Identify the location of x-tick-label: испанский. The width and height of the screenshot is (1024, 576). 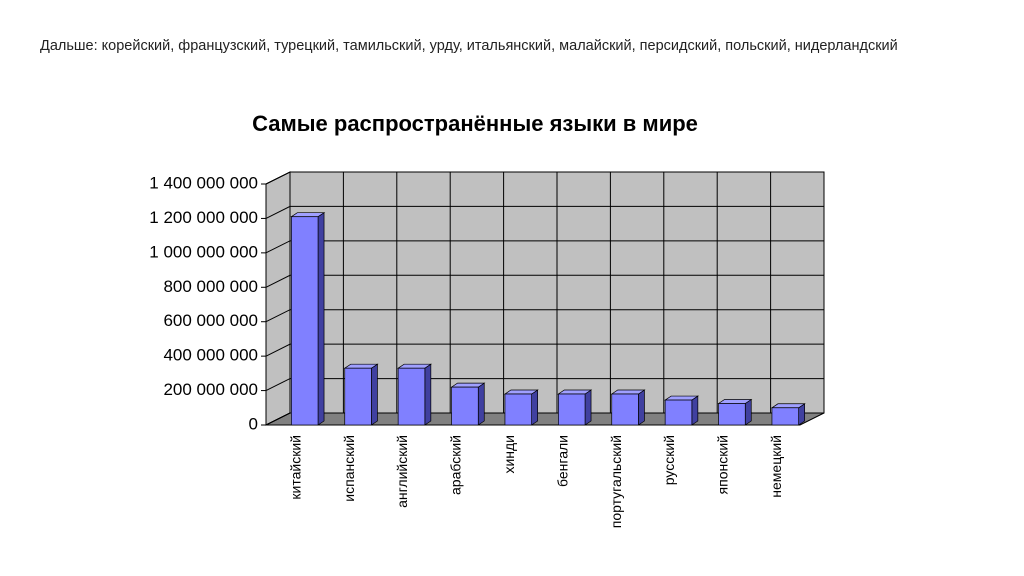
(349, 468).